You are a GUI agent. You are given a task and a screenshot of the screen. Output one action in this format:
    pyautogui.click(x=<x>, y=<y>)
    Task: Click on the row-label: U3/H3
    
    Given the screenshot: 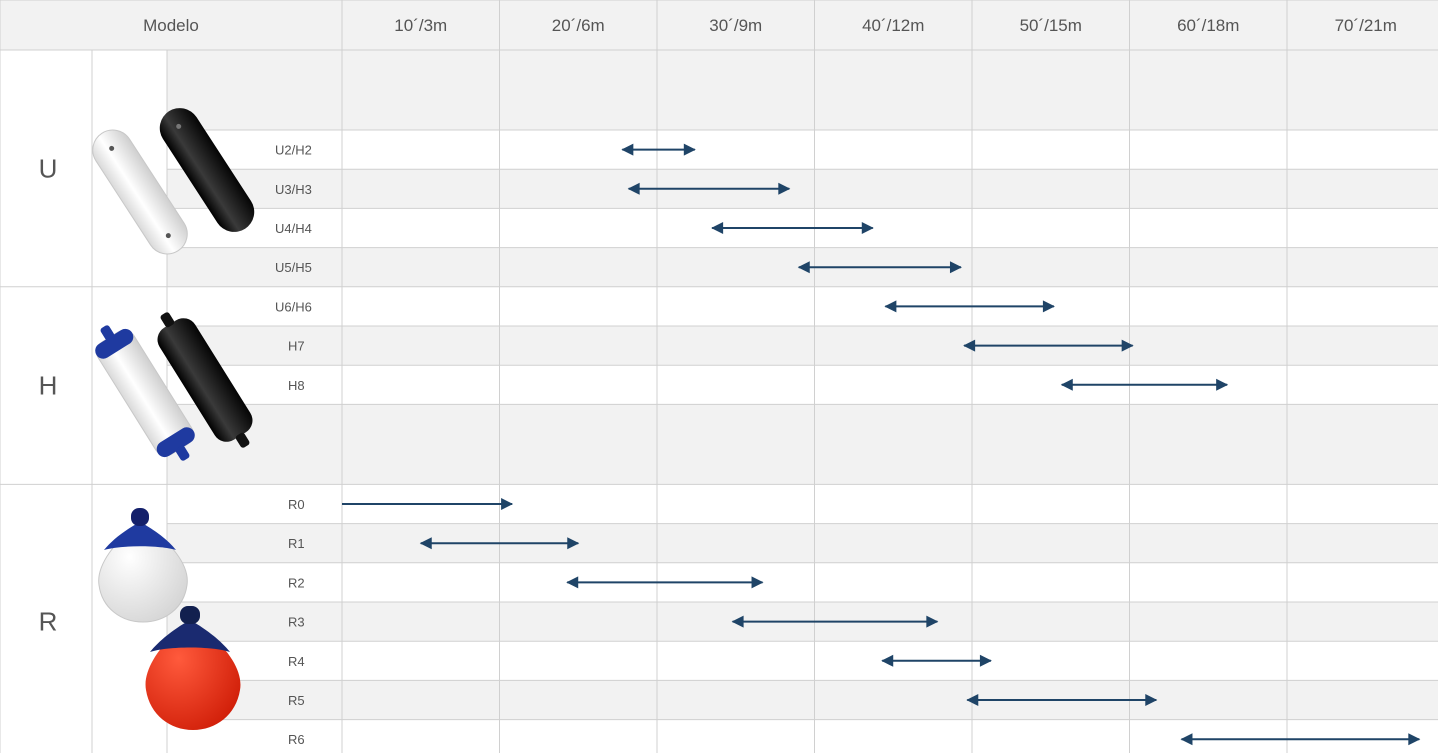 What is the action you would take?
    pyautogui.click(x=293, y=189)
    